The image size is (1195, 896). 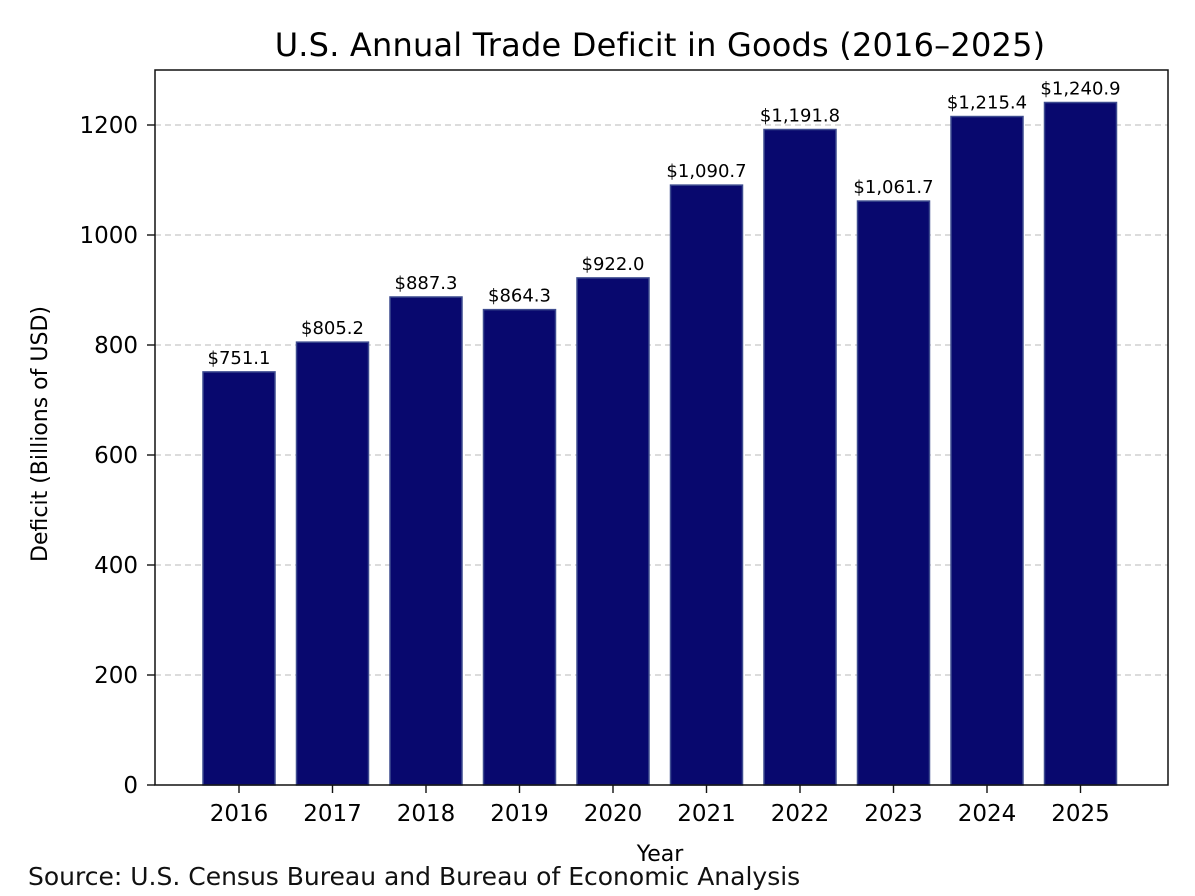 What do you see at coordinates (519, 296) in the screenshot?
I see `bar-value-label: $864.3` at bounding box center [519, 296].